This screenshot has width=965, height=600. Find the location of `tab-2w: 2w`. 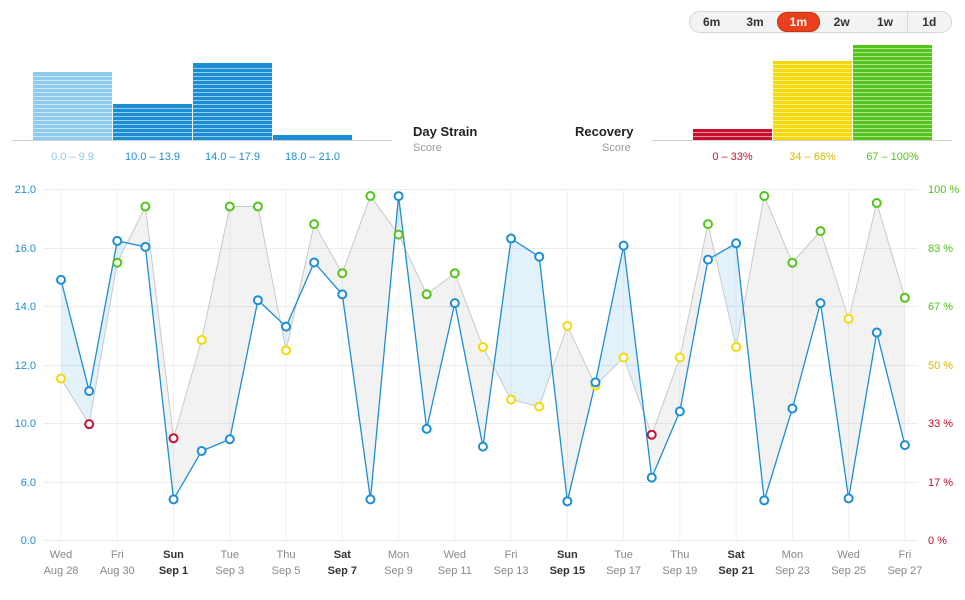

tab-2w: 2w is located at coordinates (841, 22).